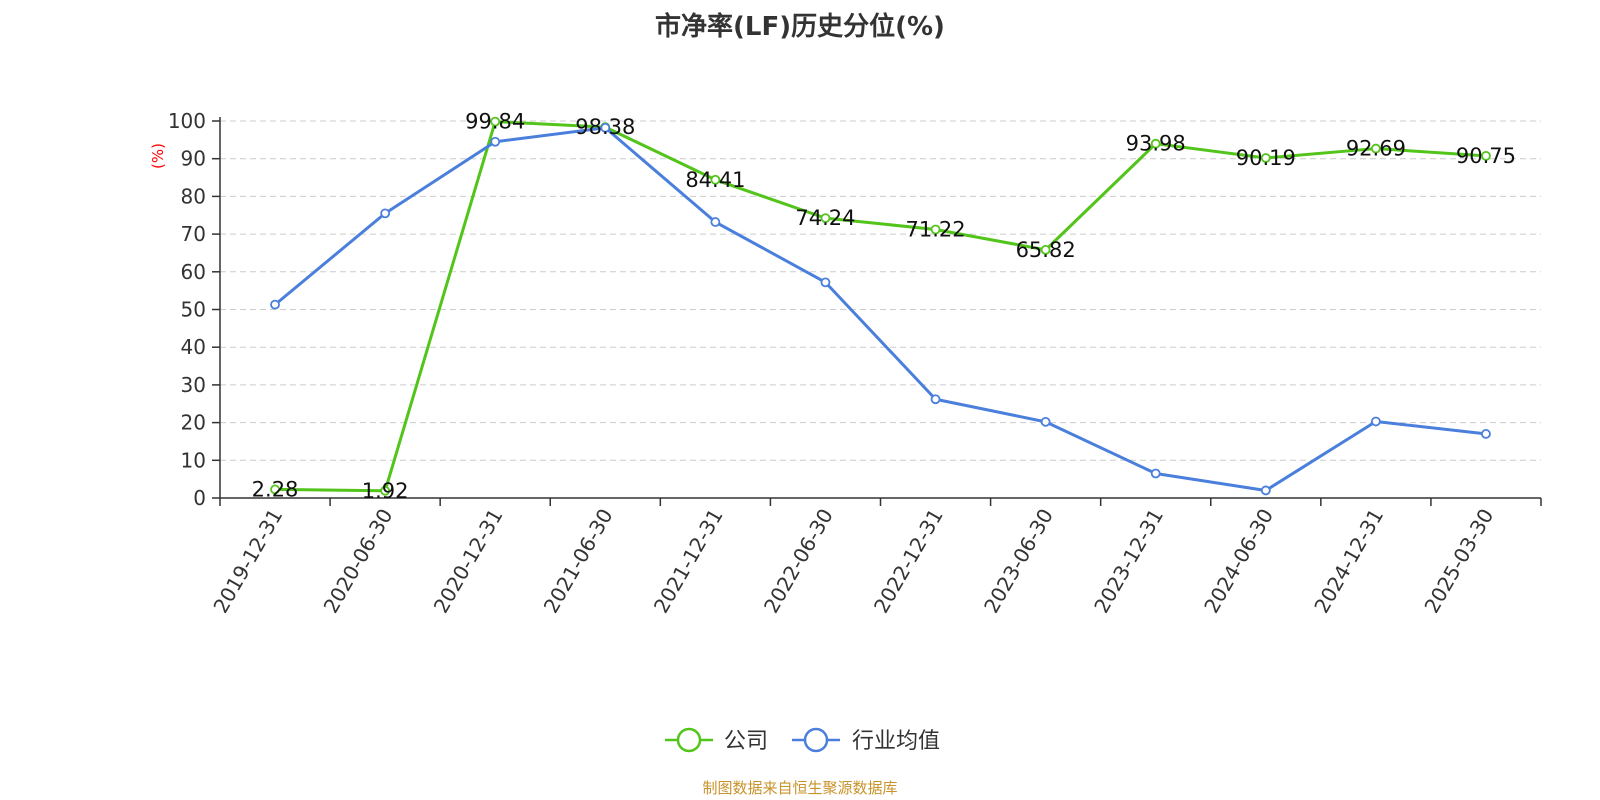 Image resolution: width=1600 pixels, height=800 pixels. I want to click on x-tick-label: 2022-06-30, so click(798, 561).